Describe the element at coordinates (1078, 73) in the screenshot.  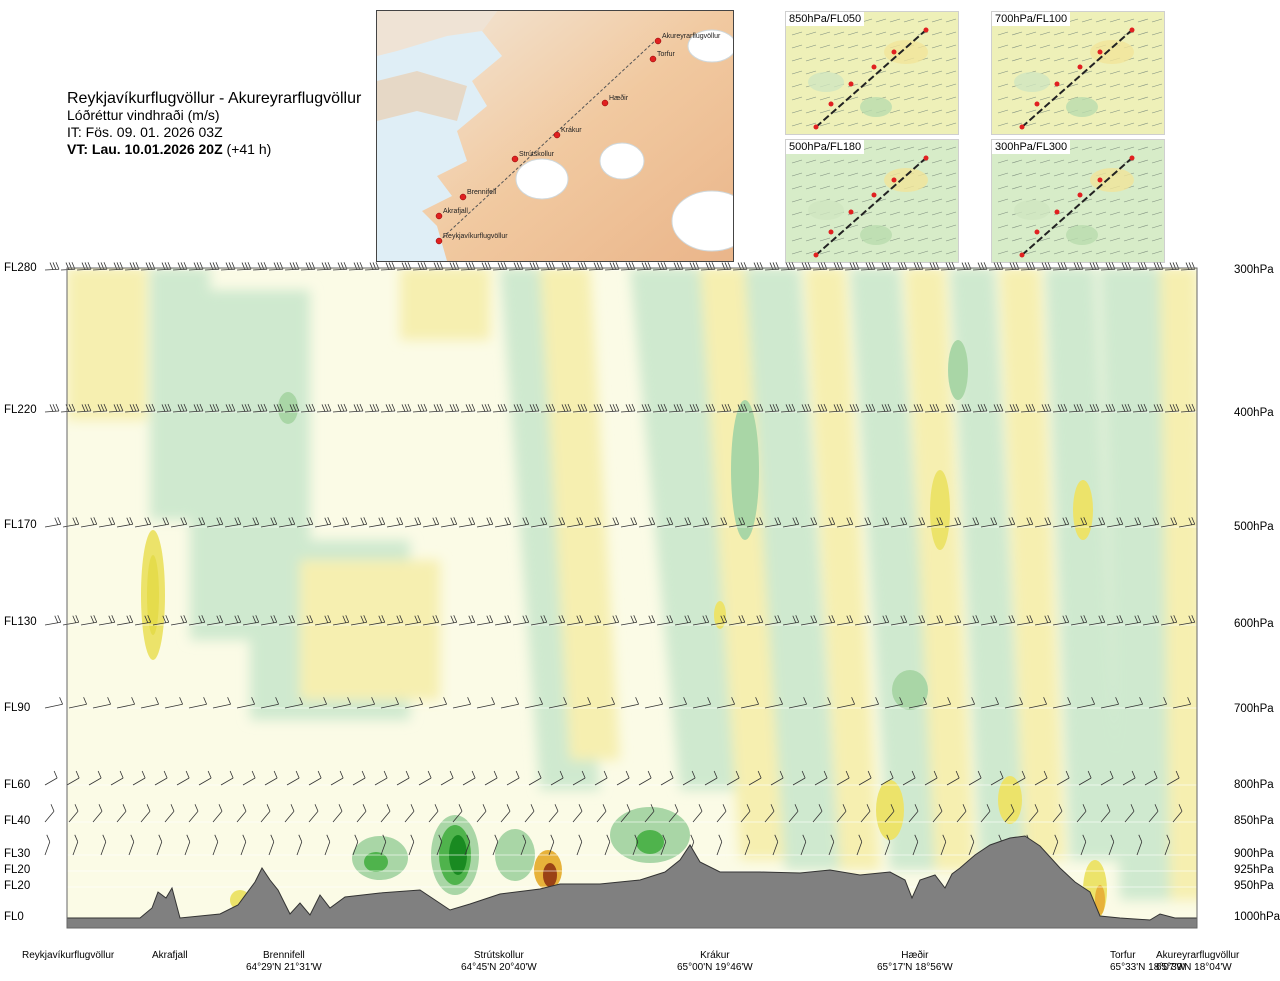
I see `minimap-700: 700hPa/FL100` at that location.